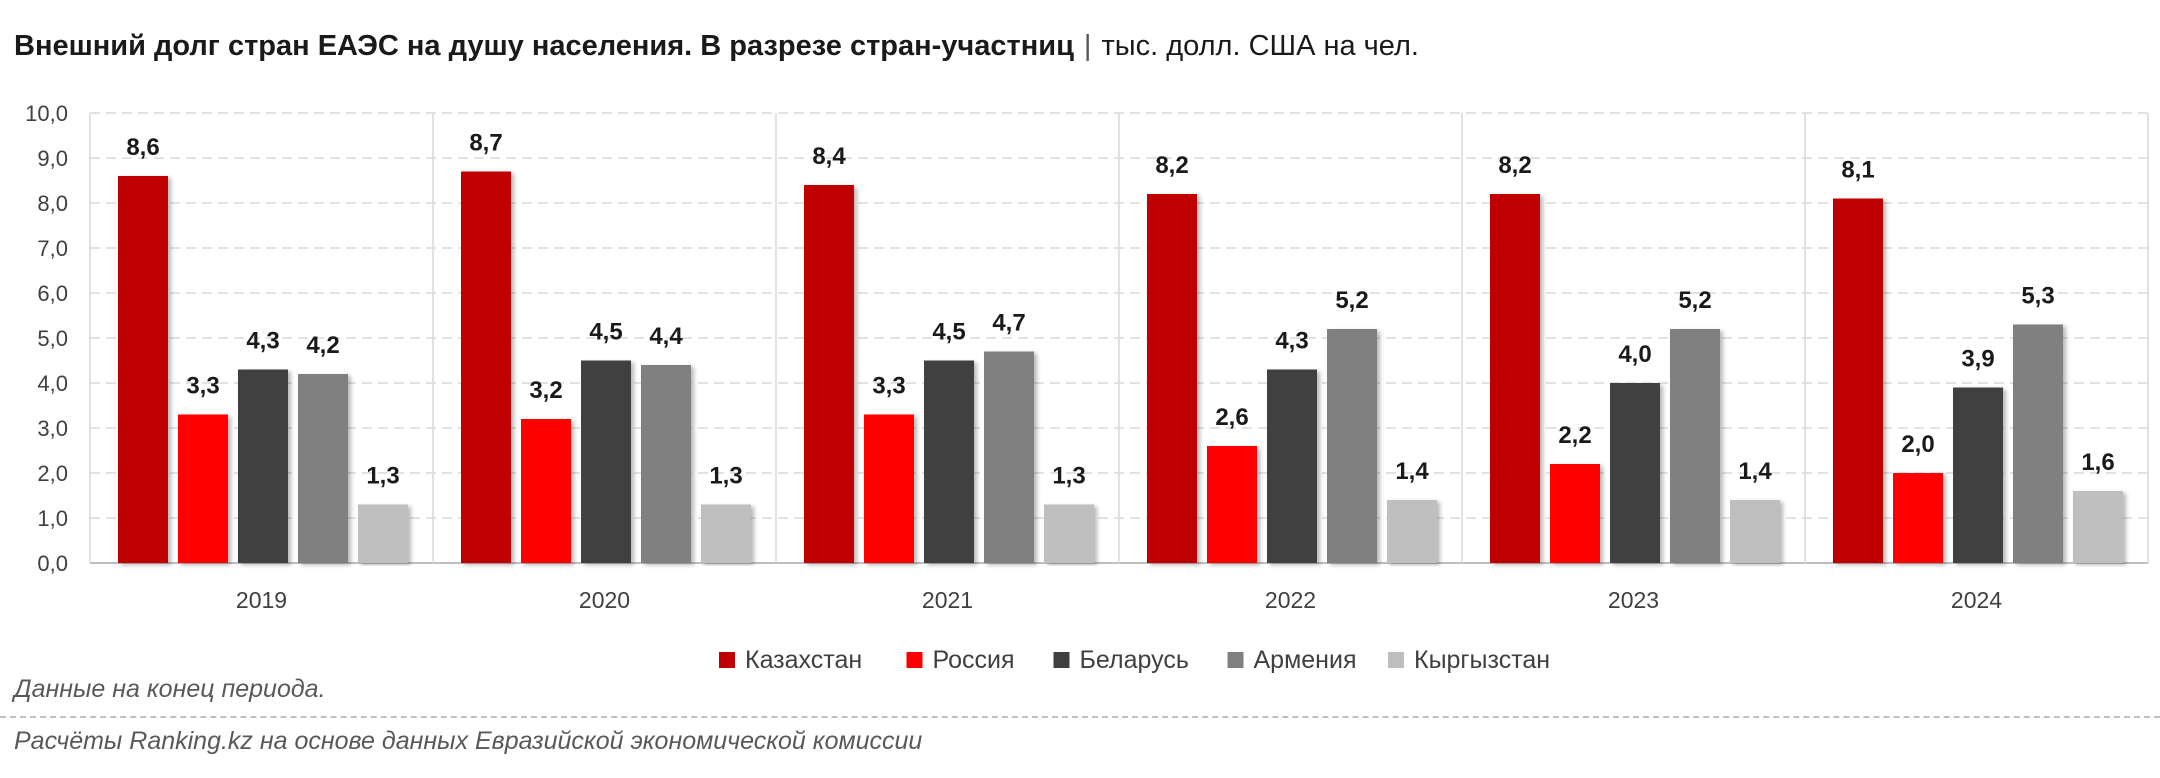 The width and height of the screenshot is (2160, 778). Describe the element at coordinates (170, 689) in the screenshot. I see `footnote: Данные на конец периода.` at that location.